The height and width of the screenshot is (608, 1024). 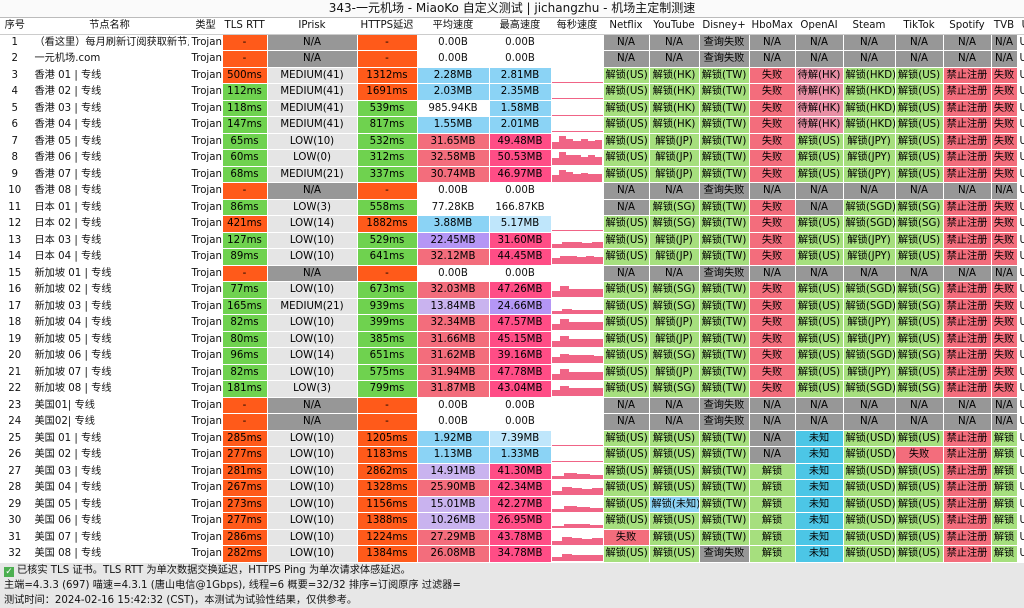 What do you see at coordinates (245, 108) in the screenshot?
I see `tls-rtt-cell: 118ms` at bounding box center [245, 108].